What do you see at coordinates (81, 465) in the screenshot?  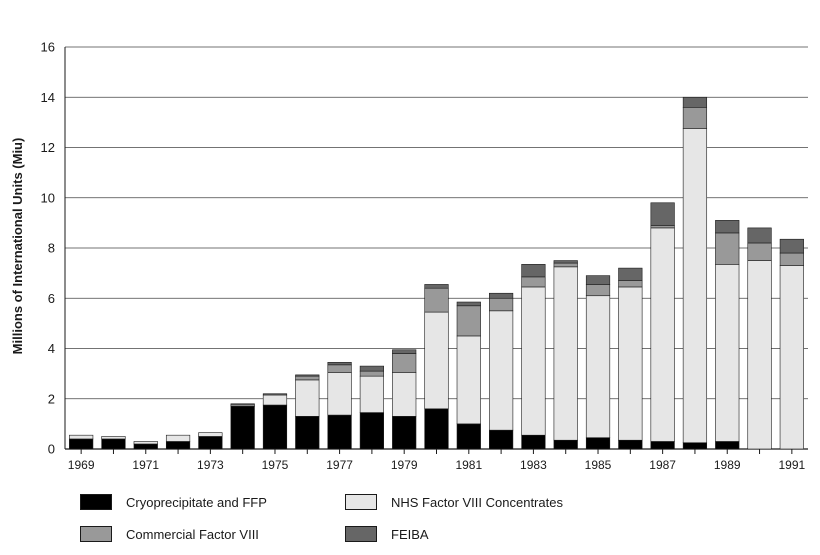 I see `x-tick-label: 1969` at bounding box center [81, 465].